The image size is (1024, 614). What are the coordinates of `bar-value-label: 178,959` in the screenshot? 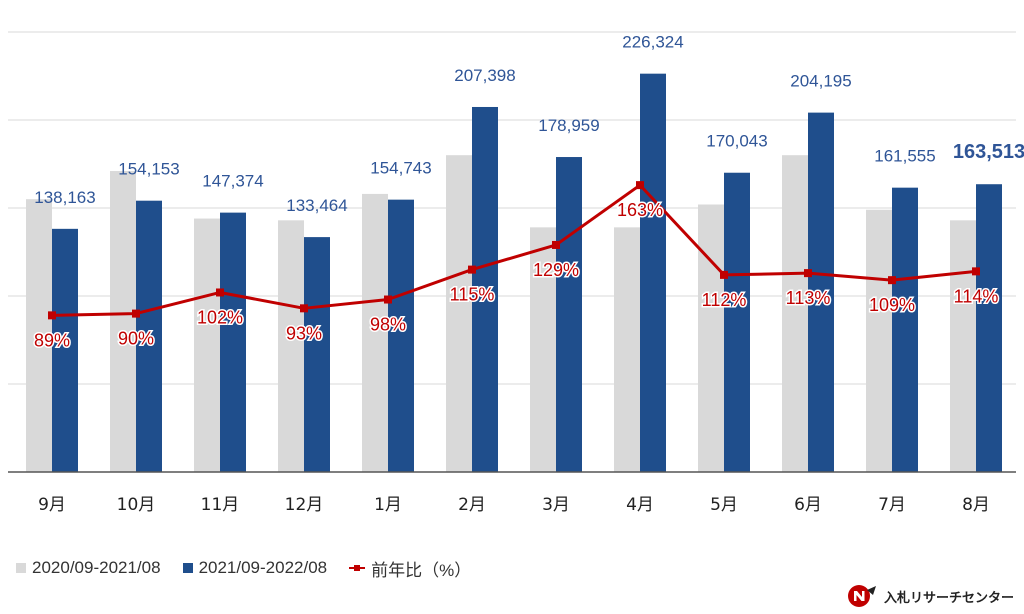 It's located at (568, 125).